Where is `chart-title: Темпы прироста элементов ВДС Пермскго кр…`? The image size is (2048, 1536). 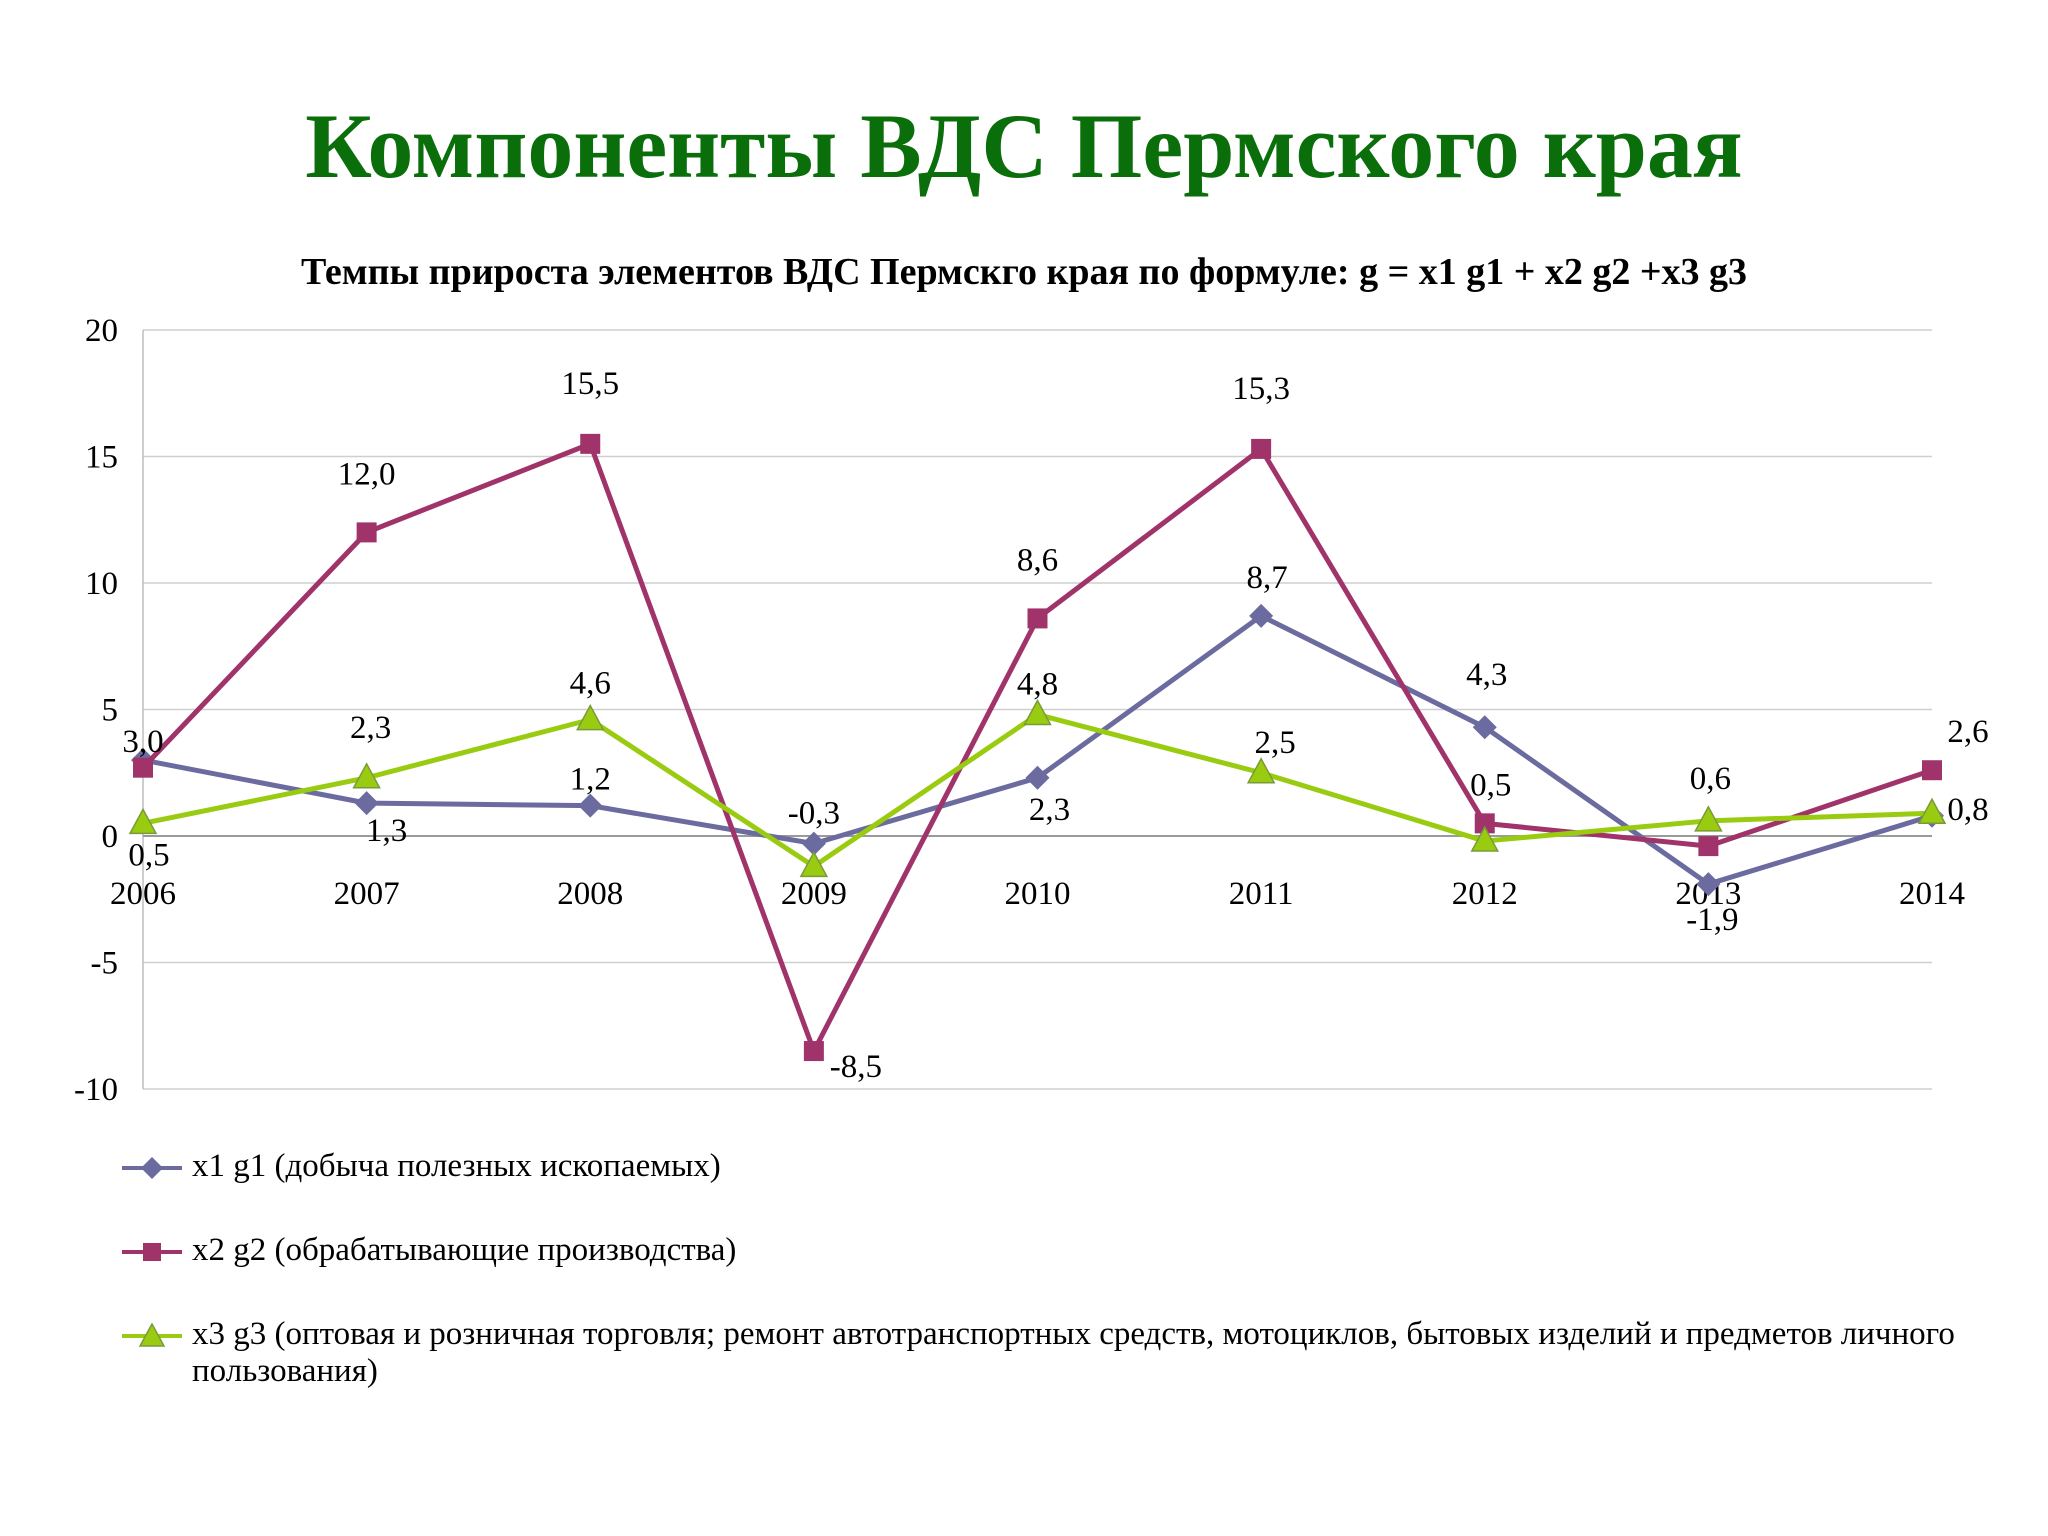
chart-title: Темпы прироста элементов ВДС Пермскго кр… is located at coordinates (1024, 272).